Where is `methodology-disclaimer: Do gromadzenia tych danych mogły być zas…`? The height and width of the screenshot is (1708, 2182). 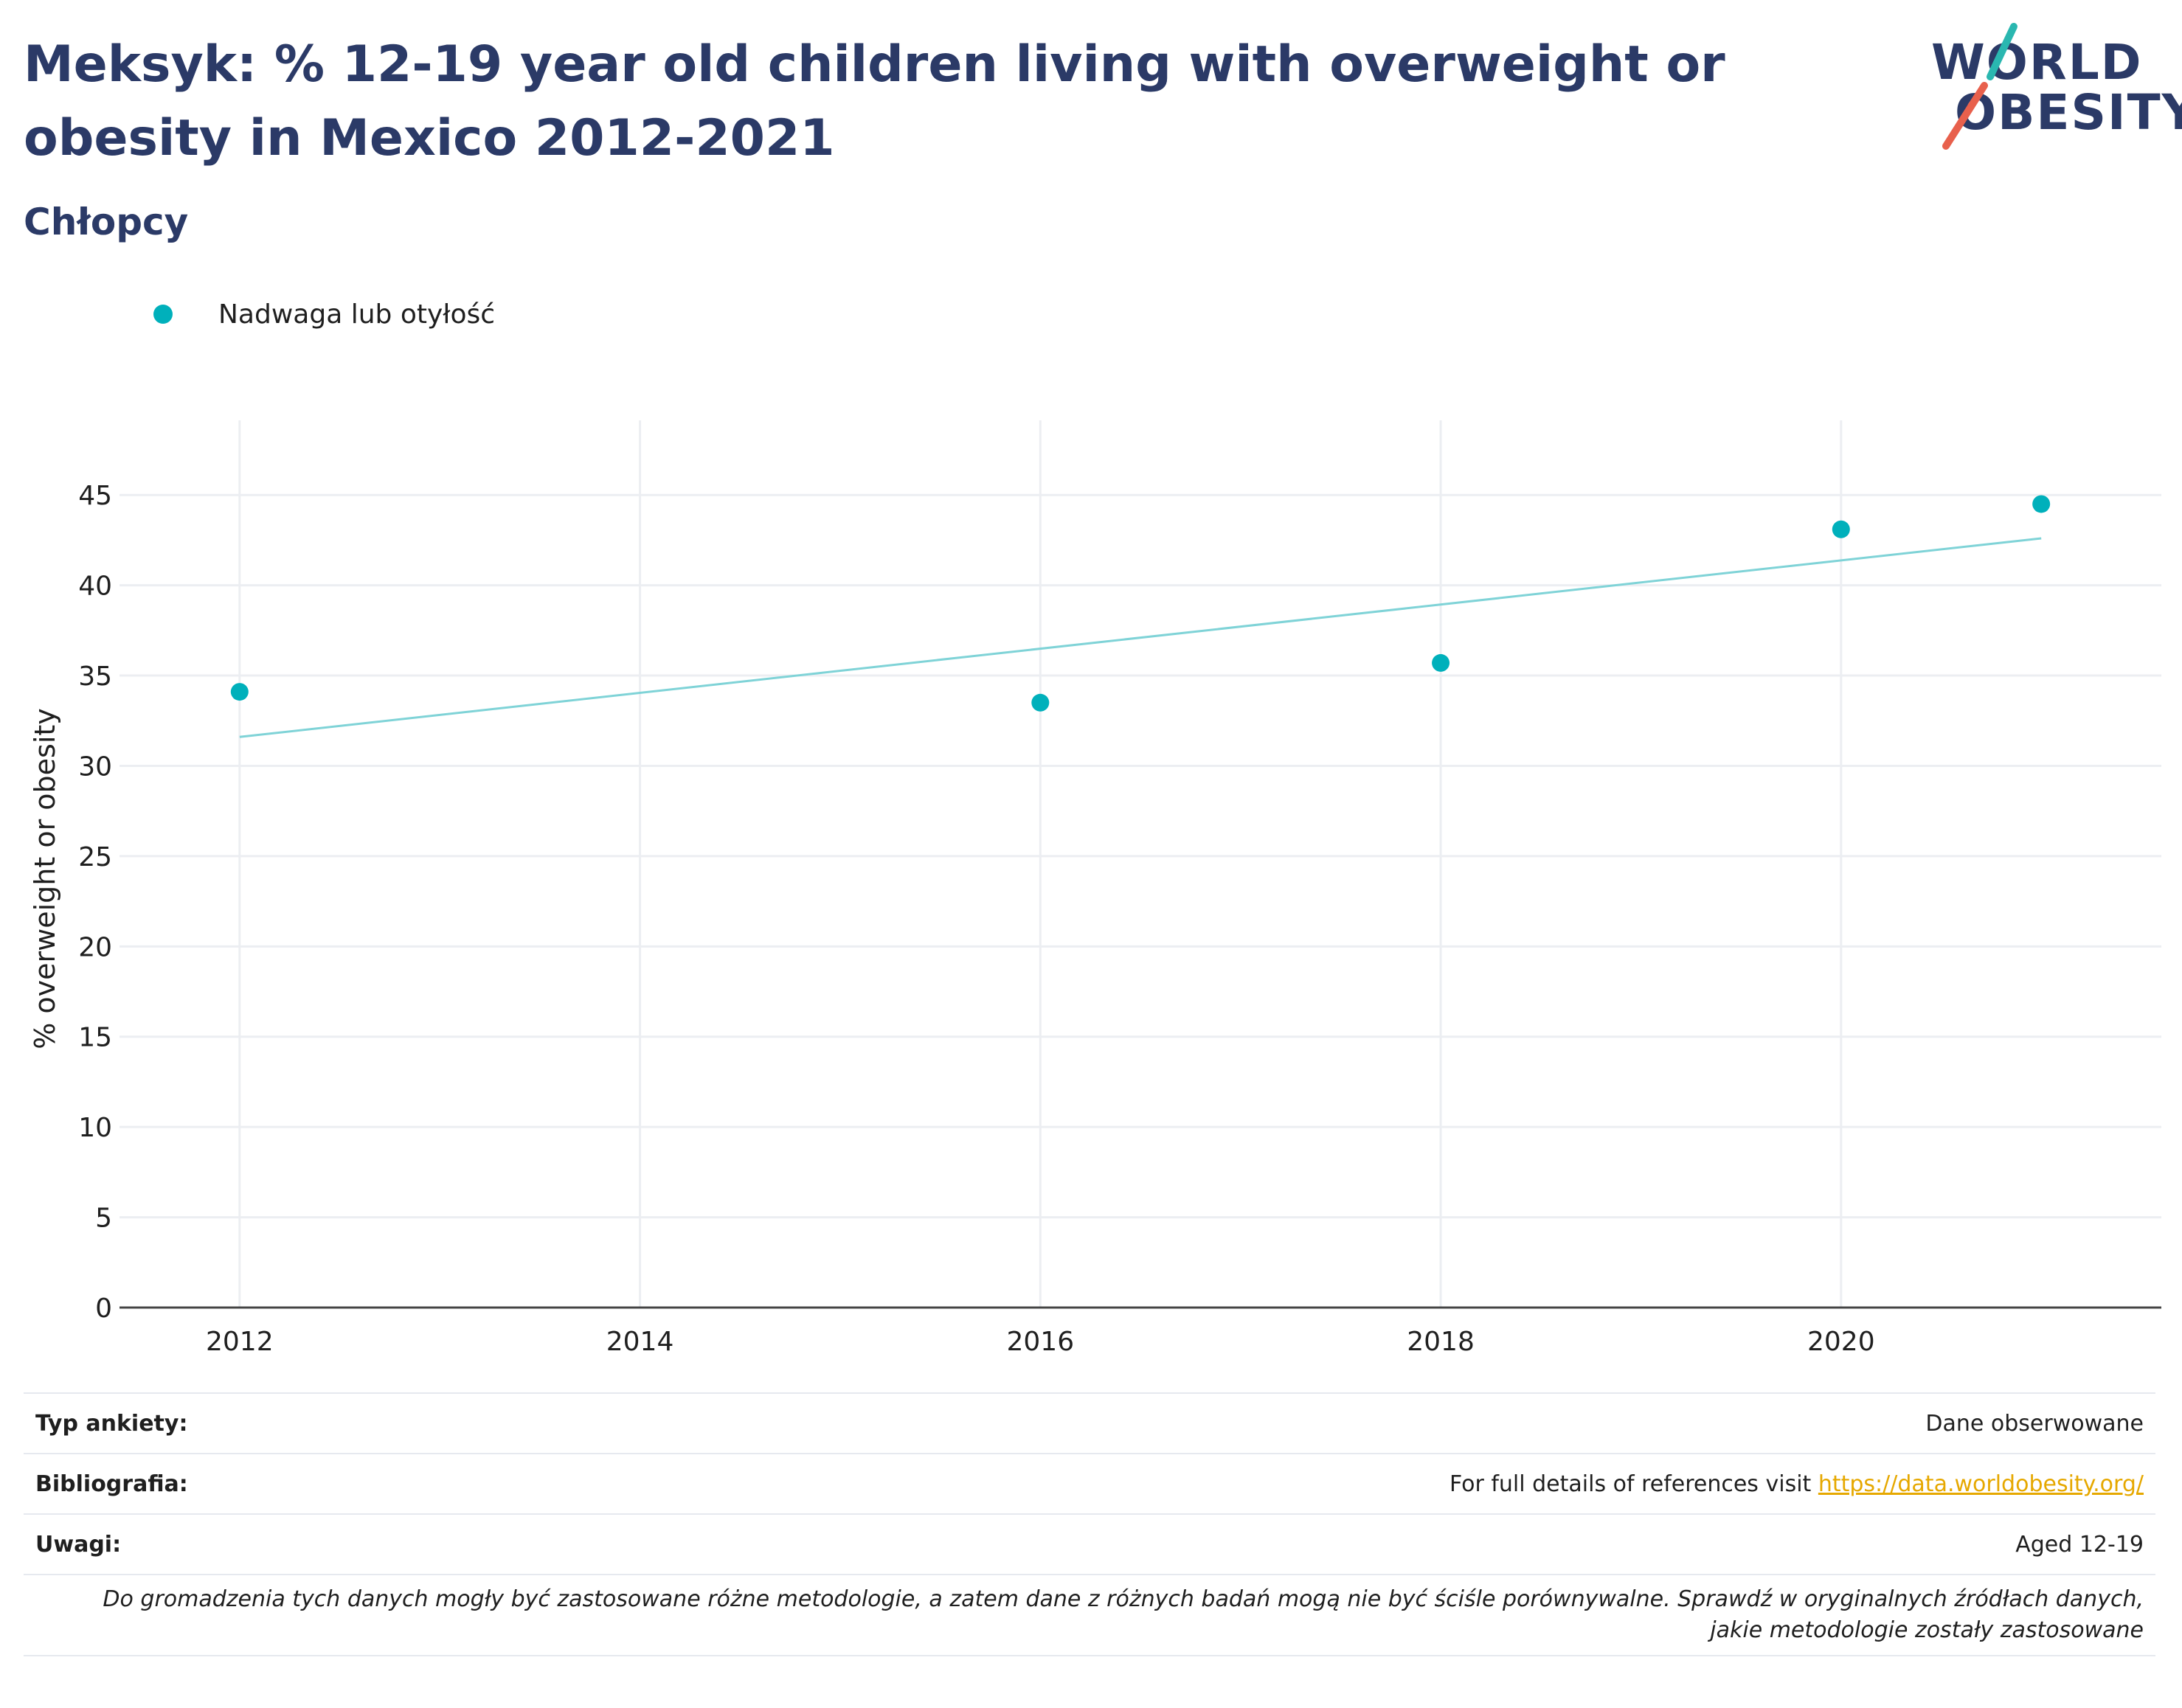 methodology-disclaimer: Do gromadzenia tych danych mogły być zas… is located at coordinates (1089, 1615).